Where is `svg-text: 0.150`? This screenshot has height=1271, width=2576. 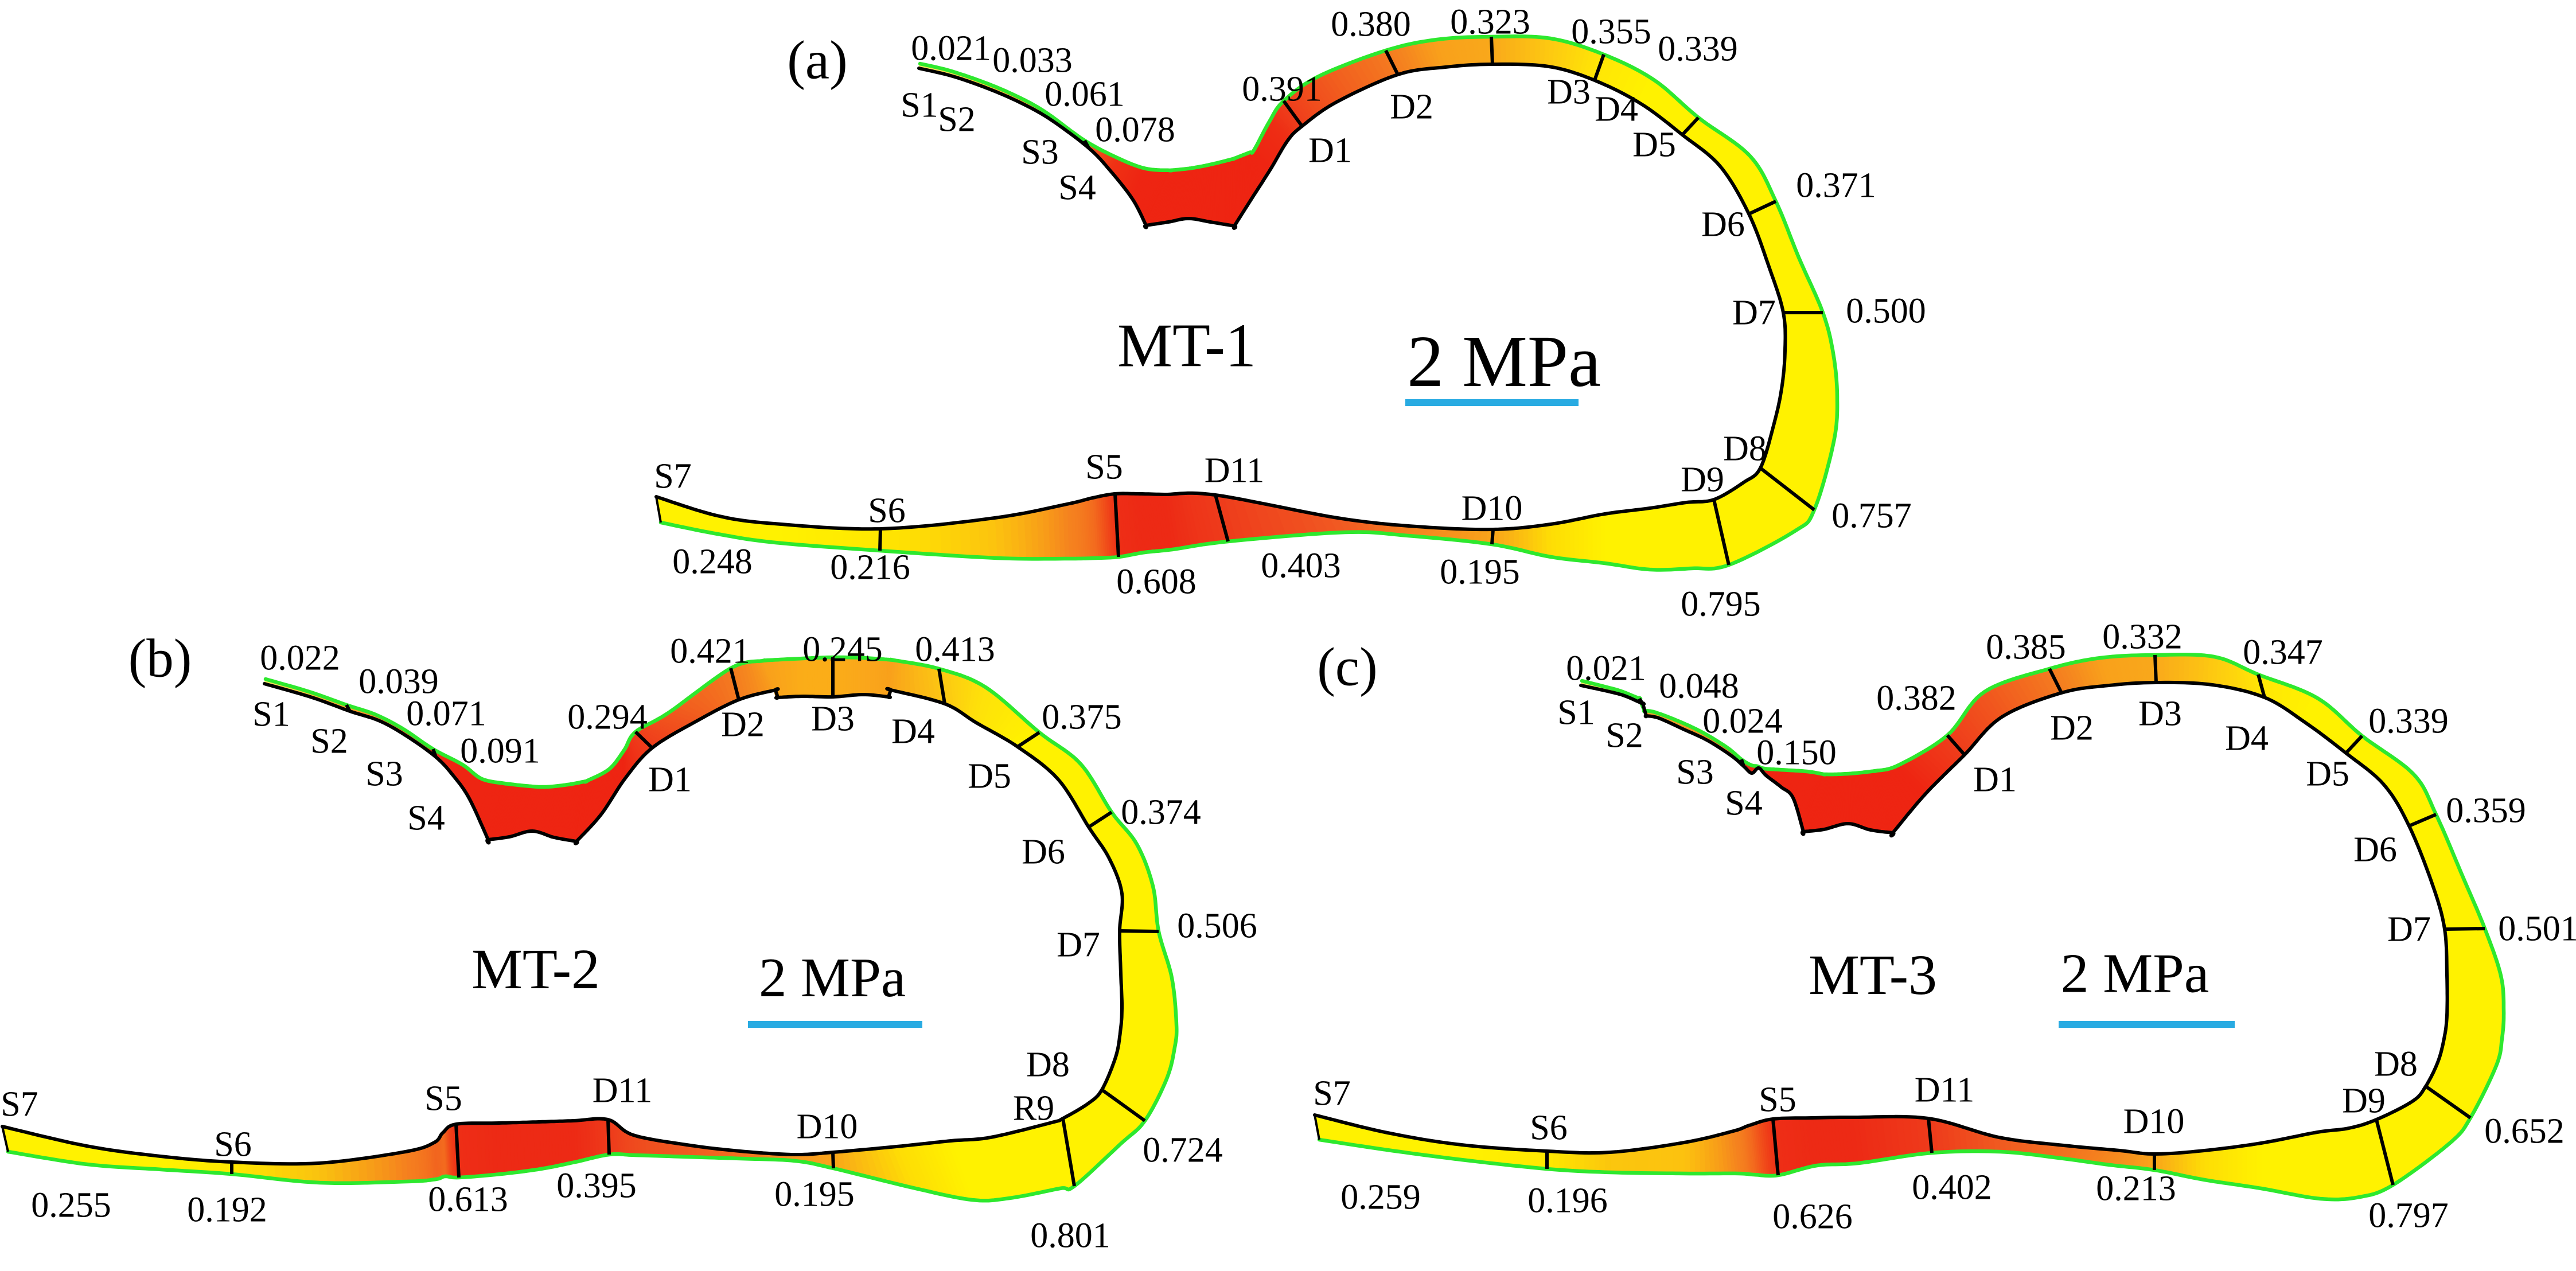
svg-text: 0.150 is located at coordinates (1797, 754).